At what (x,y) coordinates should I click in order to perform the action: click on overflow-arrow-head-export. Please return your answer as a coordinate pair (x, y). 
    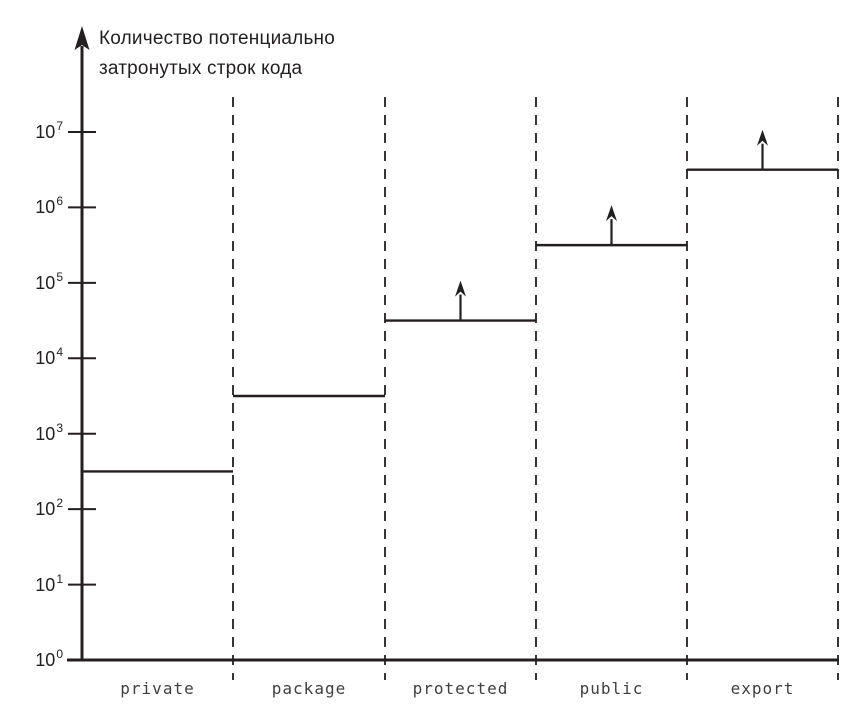
    Looking at the image, I should click on (762, 137).